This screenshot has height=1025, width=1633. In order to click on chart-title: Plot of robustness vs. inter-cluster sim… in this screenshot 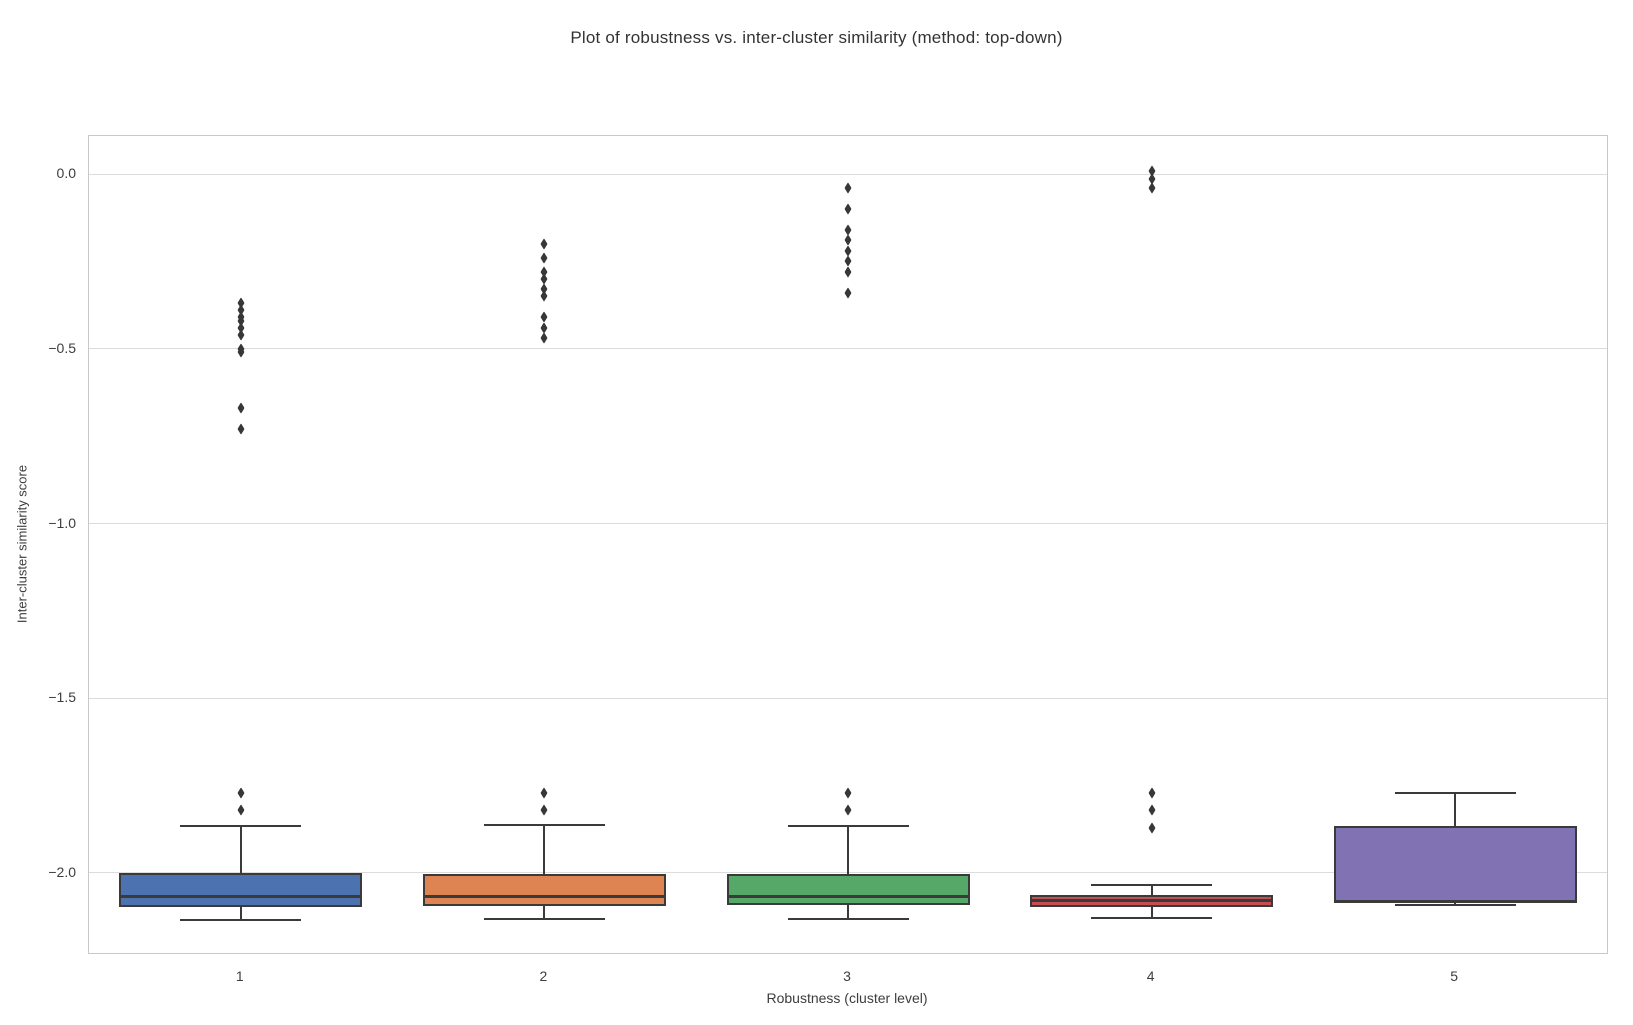, I will do `click(816, 37)`.